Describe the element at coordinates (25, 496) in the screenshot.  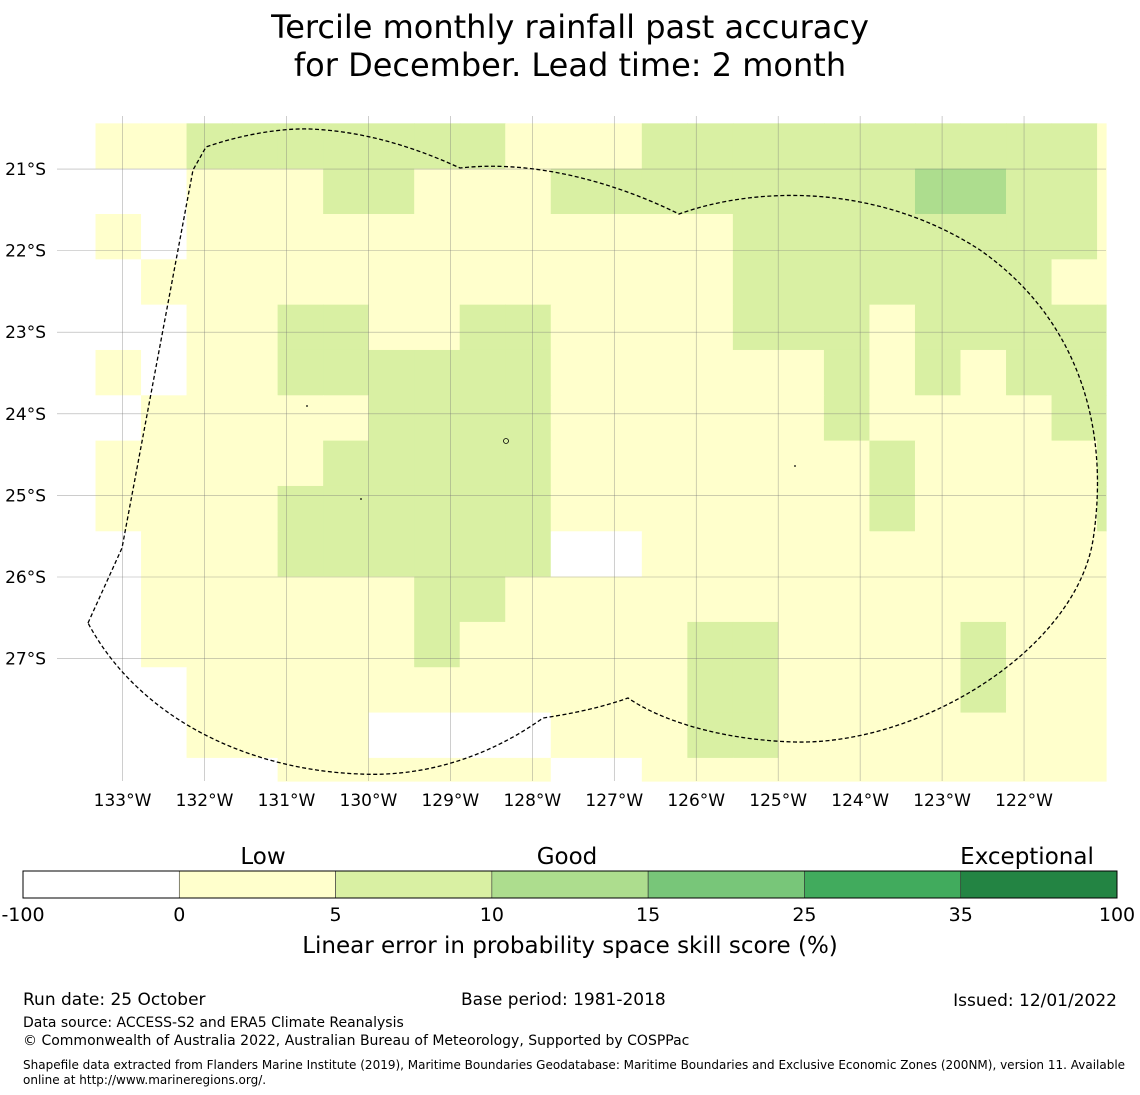
I see `y-tick-label: 25°S` at that location.